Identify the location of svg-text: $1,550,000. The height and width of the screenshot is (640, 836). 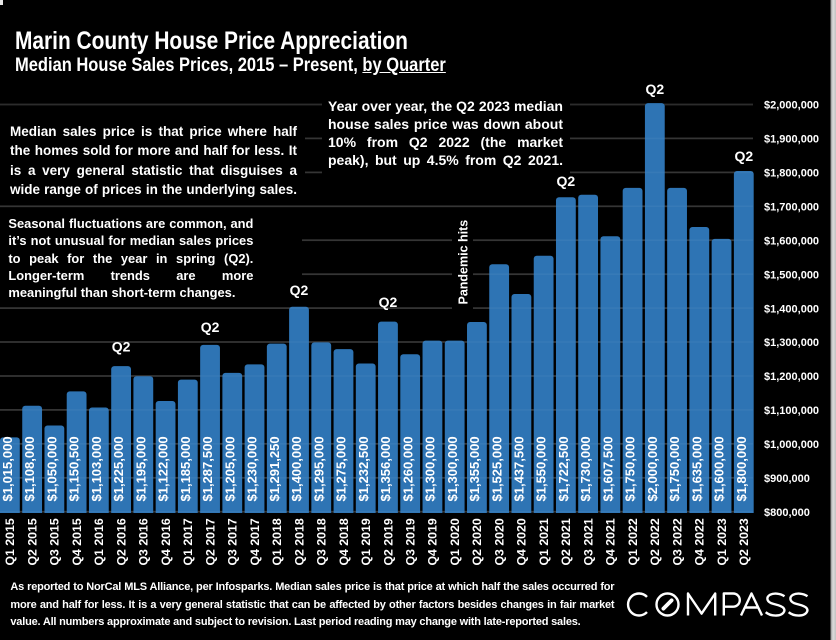
(541, 468).